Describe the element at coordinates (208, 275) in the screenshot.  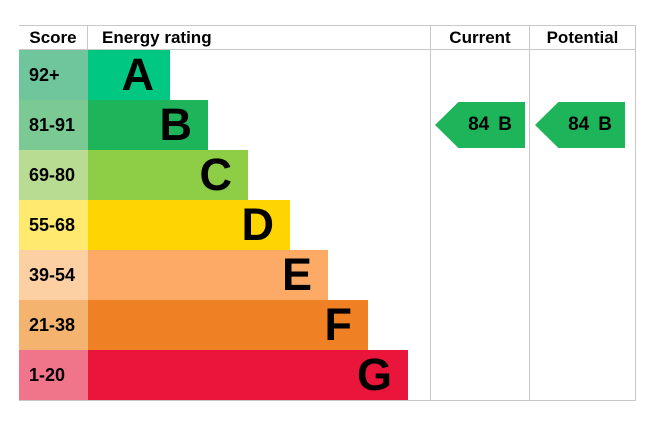
I see `band-bar-e: E` at that location.